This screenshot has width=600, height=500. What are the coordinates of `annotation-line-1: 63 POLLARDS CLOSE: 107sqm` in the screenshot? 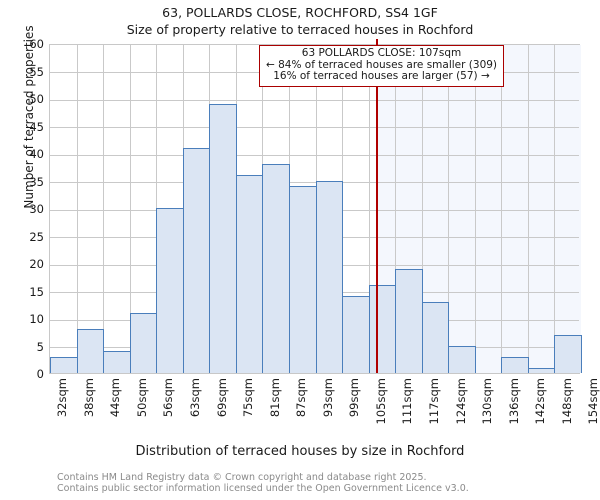 It's located at (381, 53).